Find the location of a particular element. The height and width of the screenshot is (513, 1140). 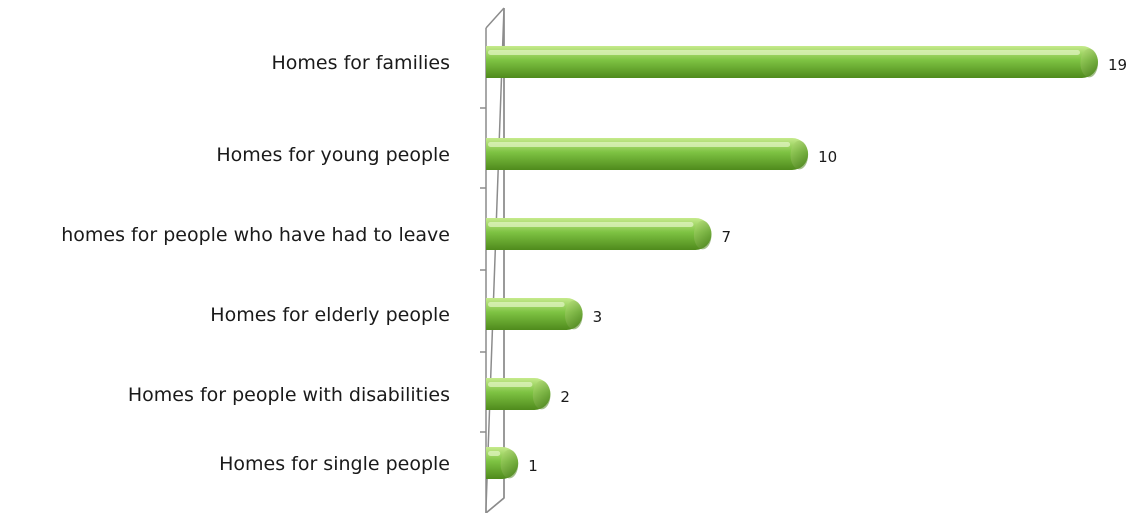

value-label: 10 is located at coordinates (827, 157).